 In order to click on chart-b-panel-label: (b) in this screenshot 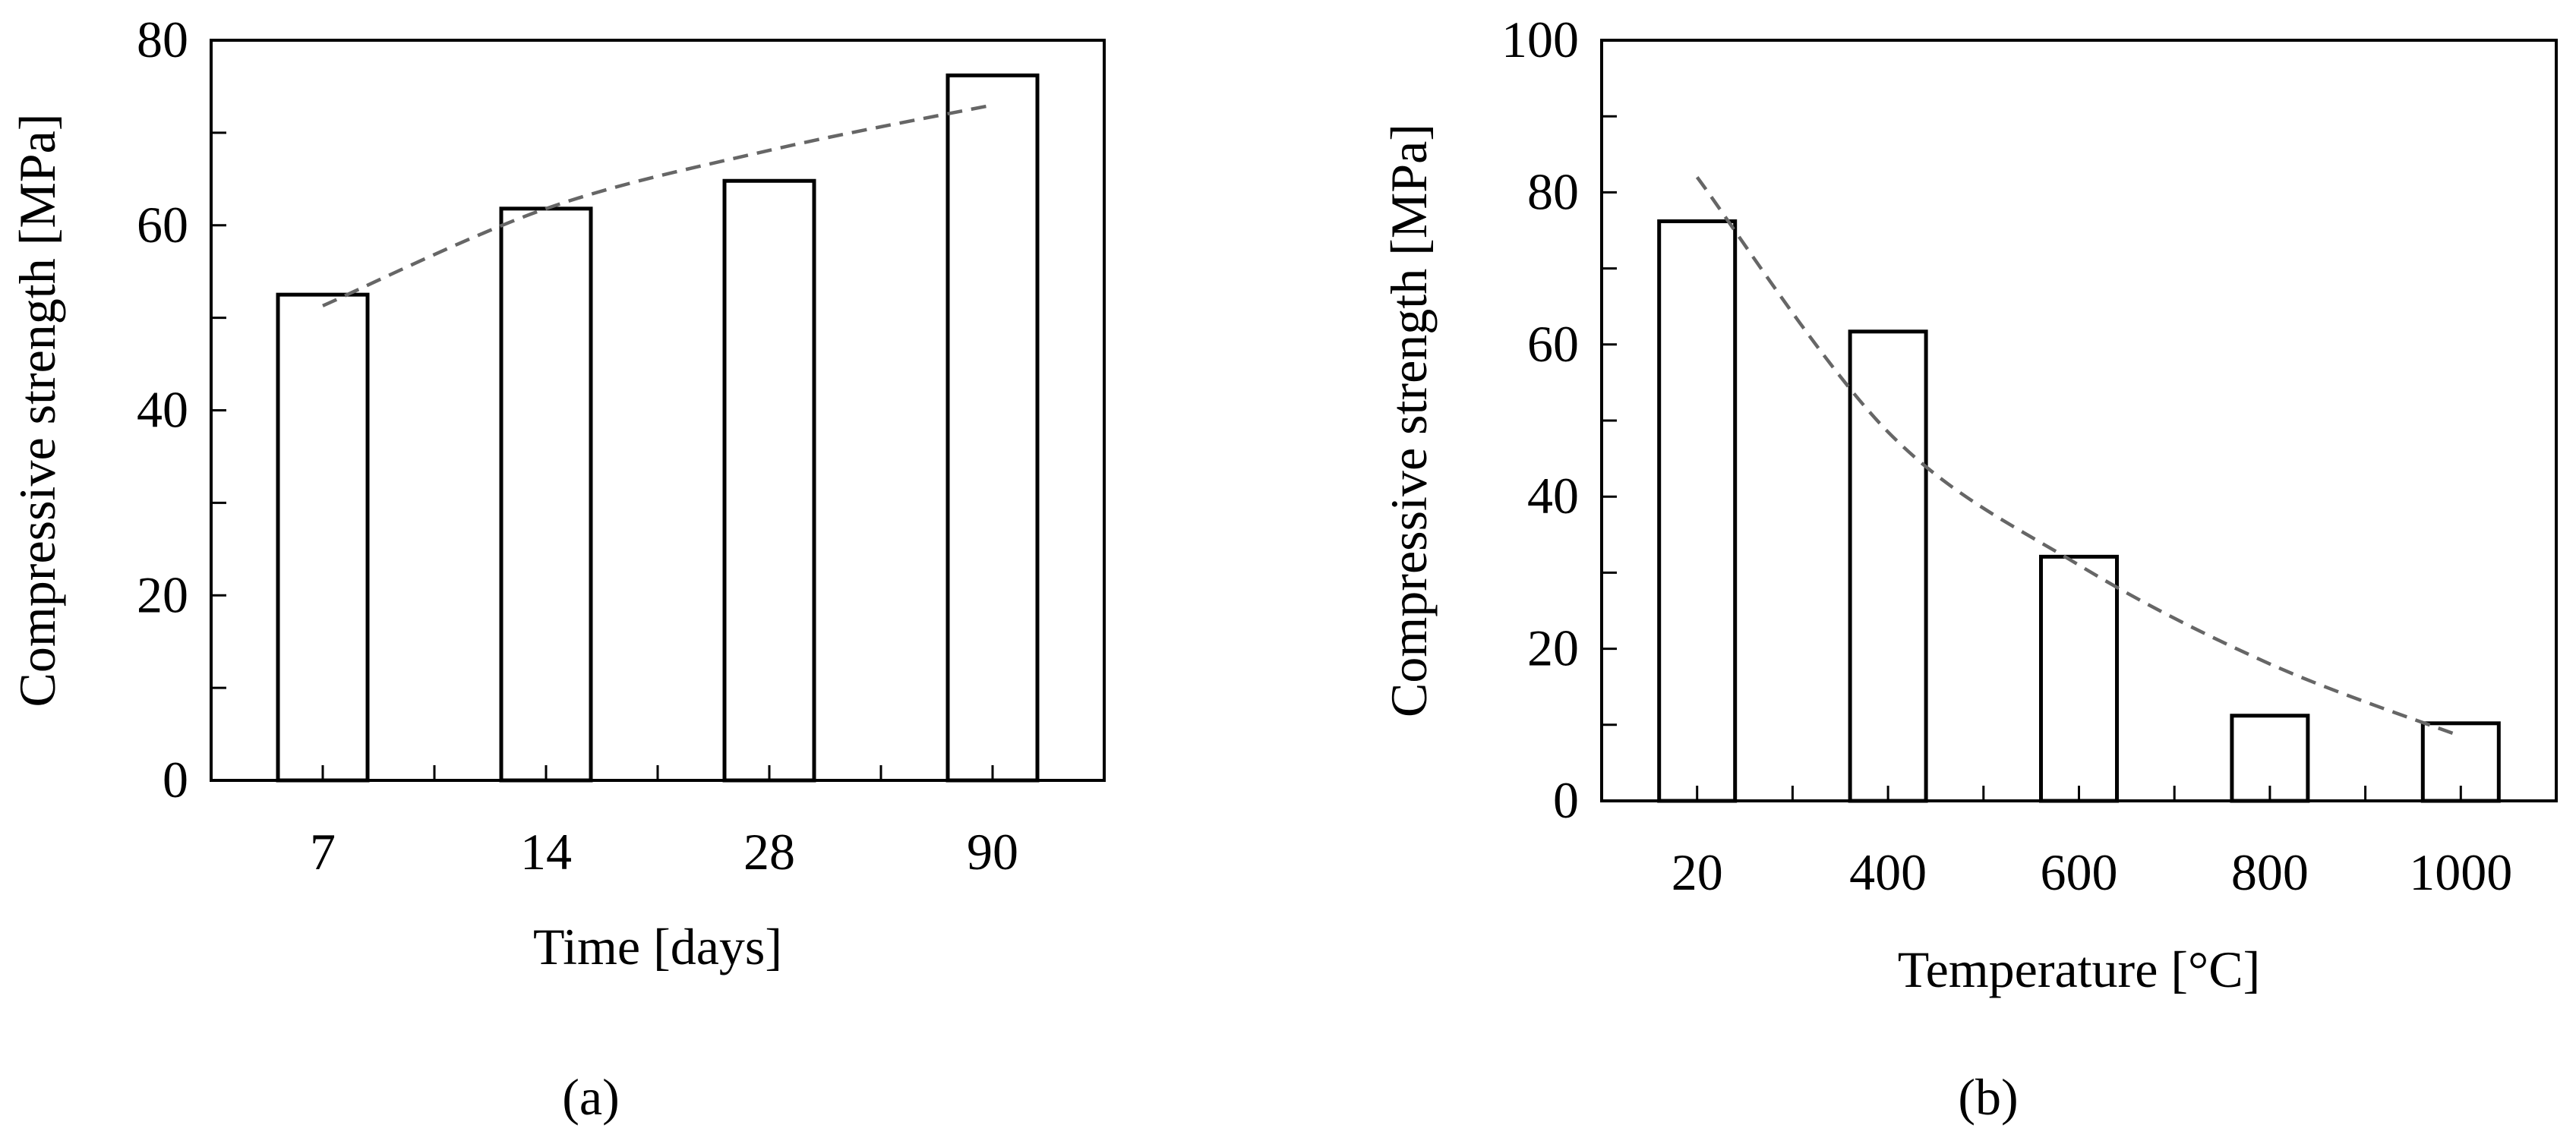, I will do `click(1988, 1097)`.